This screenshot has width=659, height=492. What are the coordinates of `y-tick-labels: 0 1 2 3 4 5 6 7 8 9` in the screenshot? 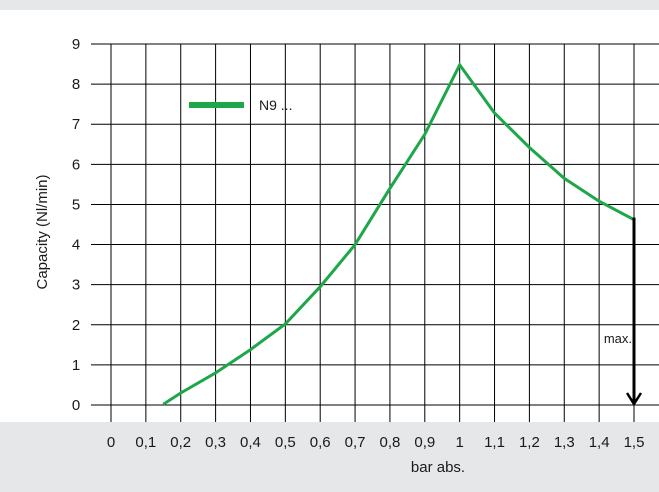 It's located at (76, 225).